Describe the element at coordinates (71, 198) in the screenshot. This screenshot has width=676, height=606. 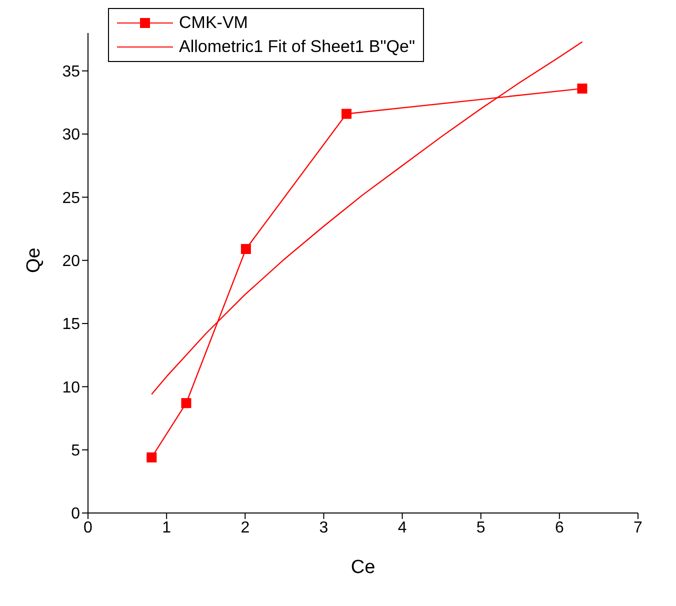
I see `y-tick-label: 25` at that location.